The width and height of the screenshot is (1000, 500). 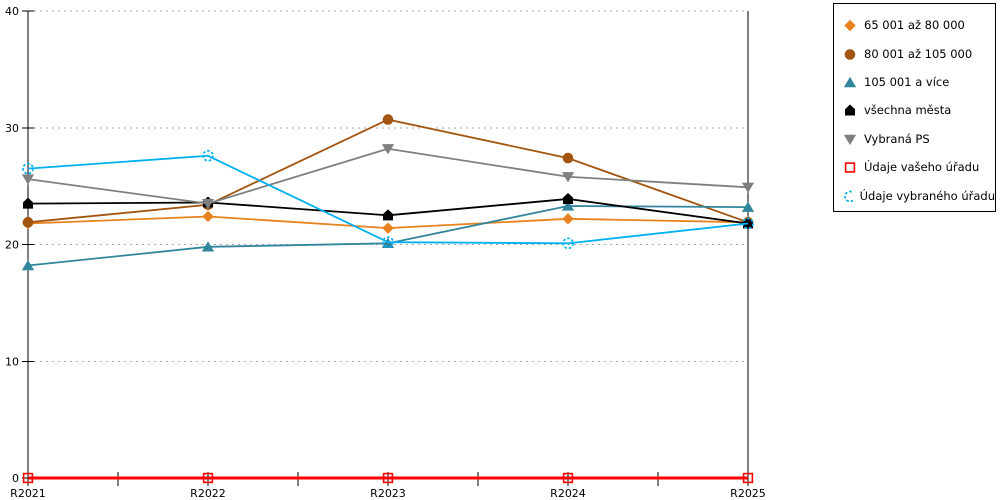 I want to click on legend-item-label: Údaje vašeho úřadu, so click(x=922, y=167).